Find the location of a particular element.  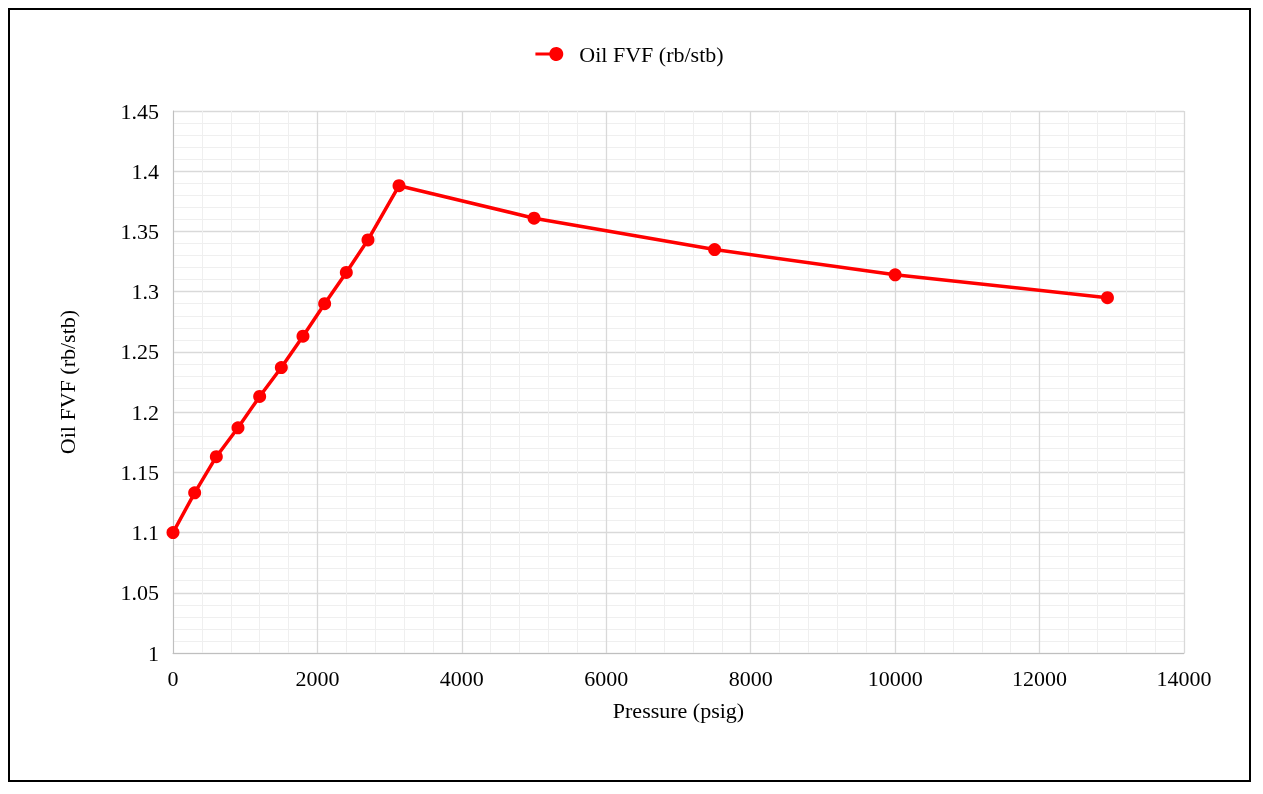

x-axis-title: Pressure (psig) is located at coordinates (678, 710).